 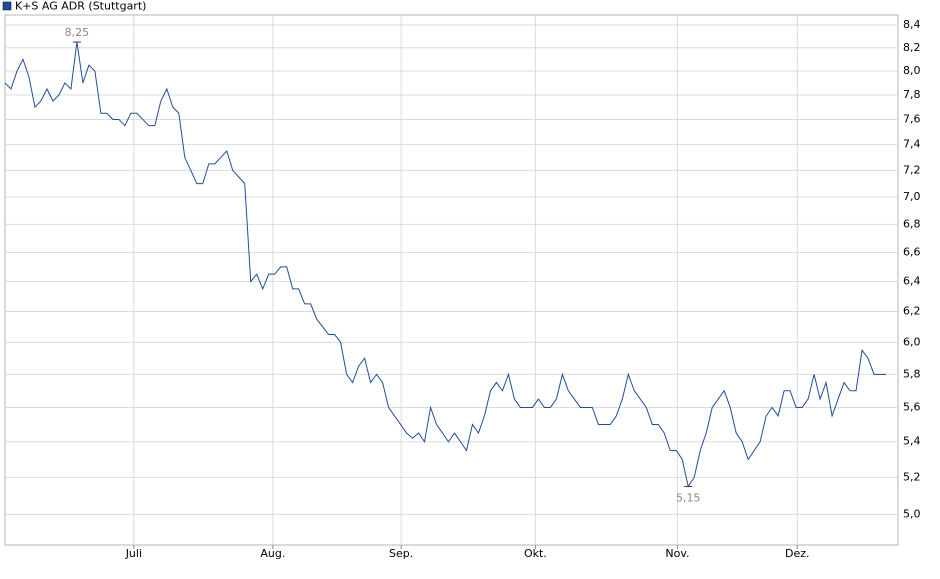 What do you see at coordinates (912, 406) in the screenshot?
I see `y-tick-label: 5,6` at bounding box center [912, 406].